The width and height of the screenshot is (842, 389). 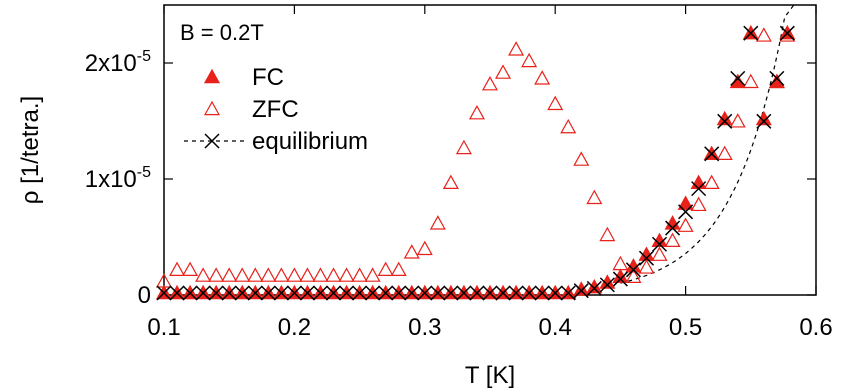 What do you see at coordinates (212, 76) in the screenshot?
I see `legend-fc-marker` at bounding box center [212, 76].